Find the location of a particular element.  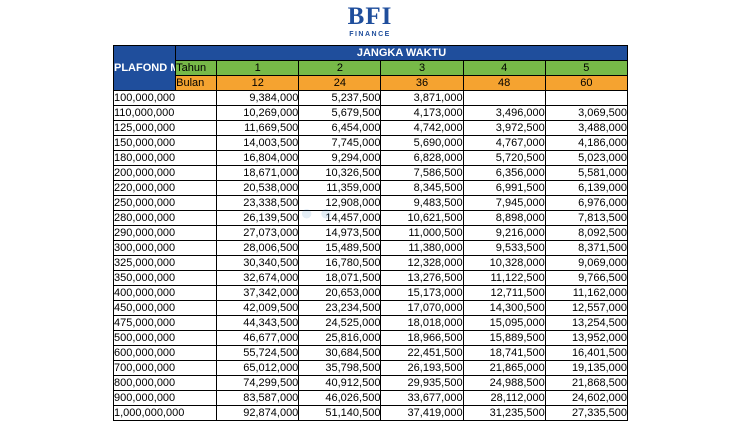

installment-cell: 5,023,000 is located at coordinates (586, 158).